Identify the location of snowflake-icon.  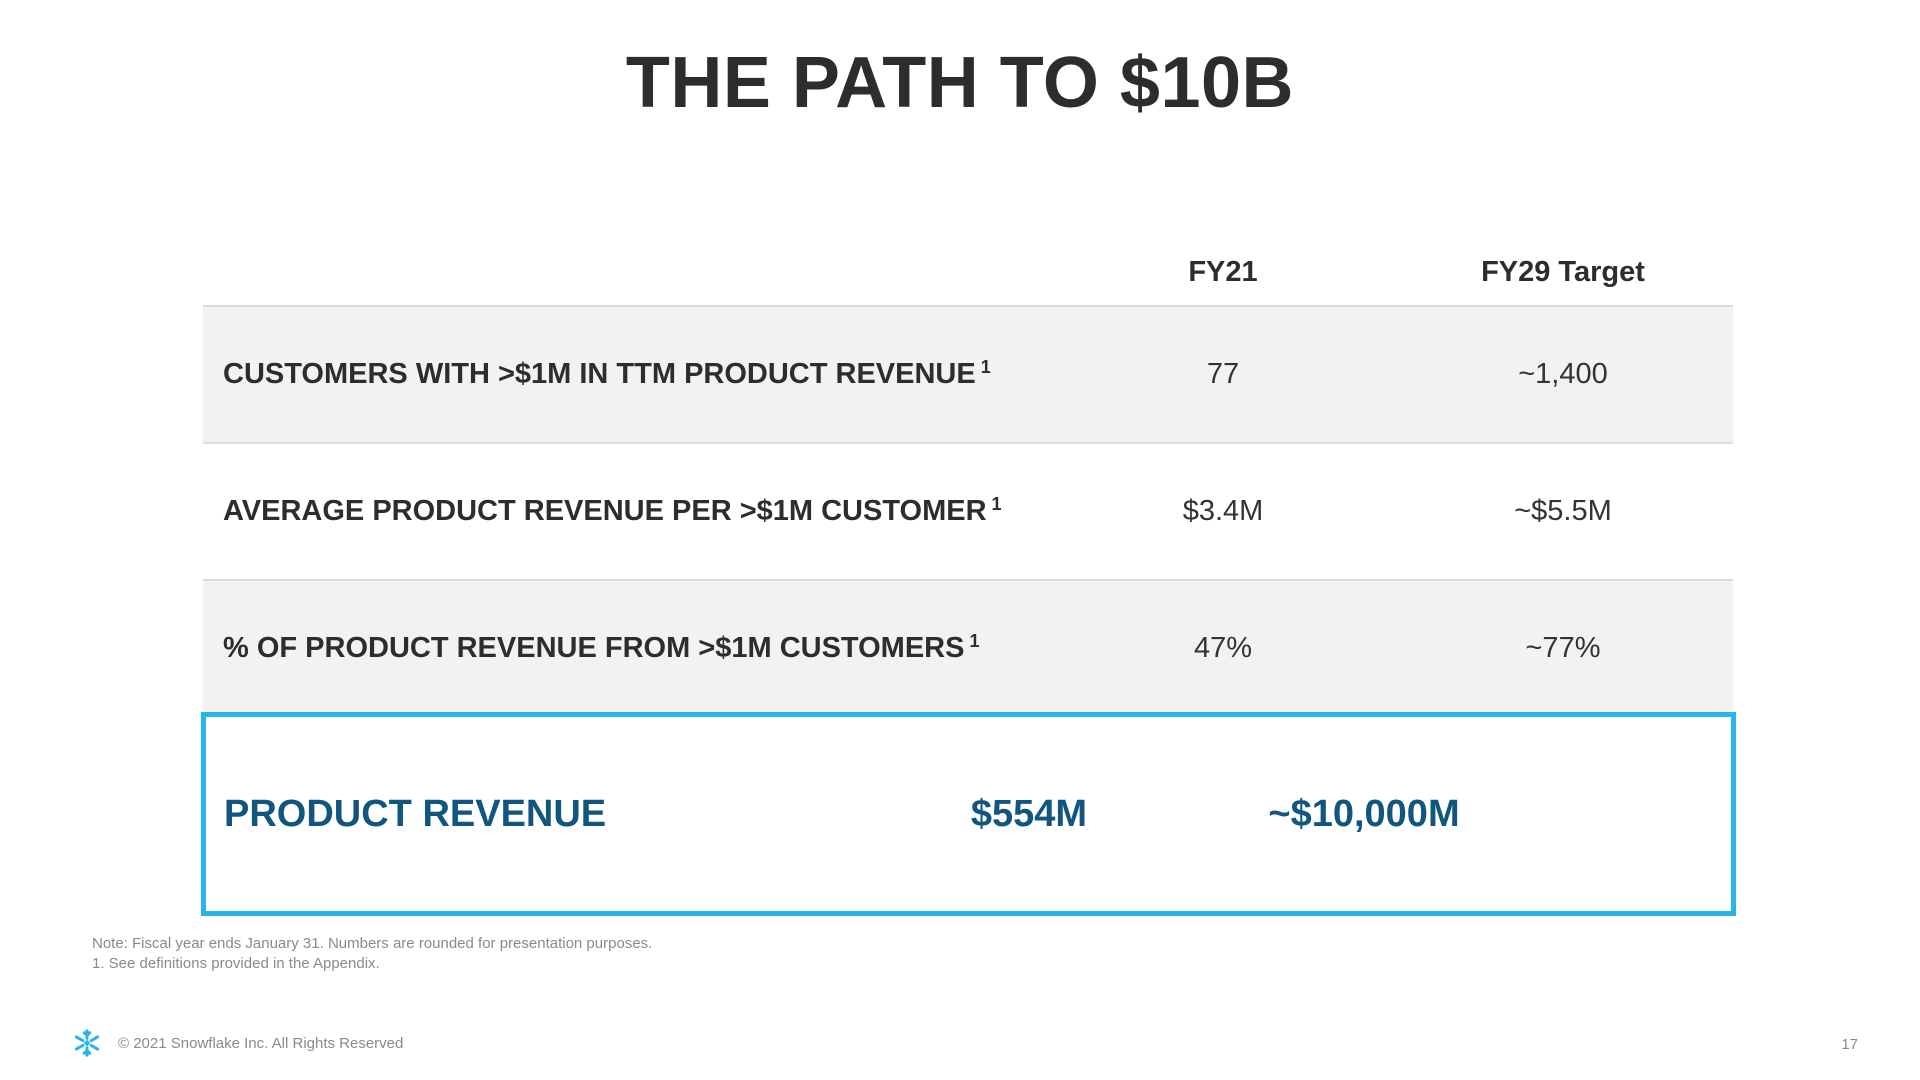
(87, 1043).